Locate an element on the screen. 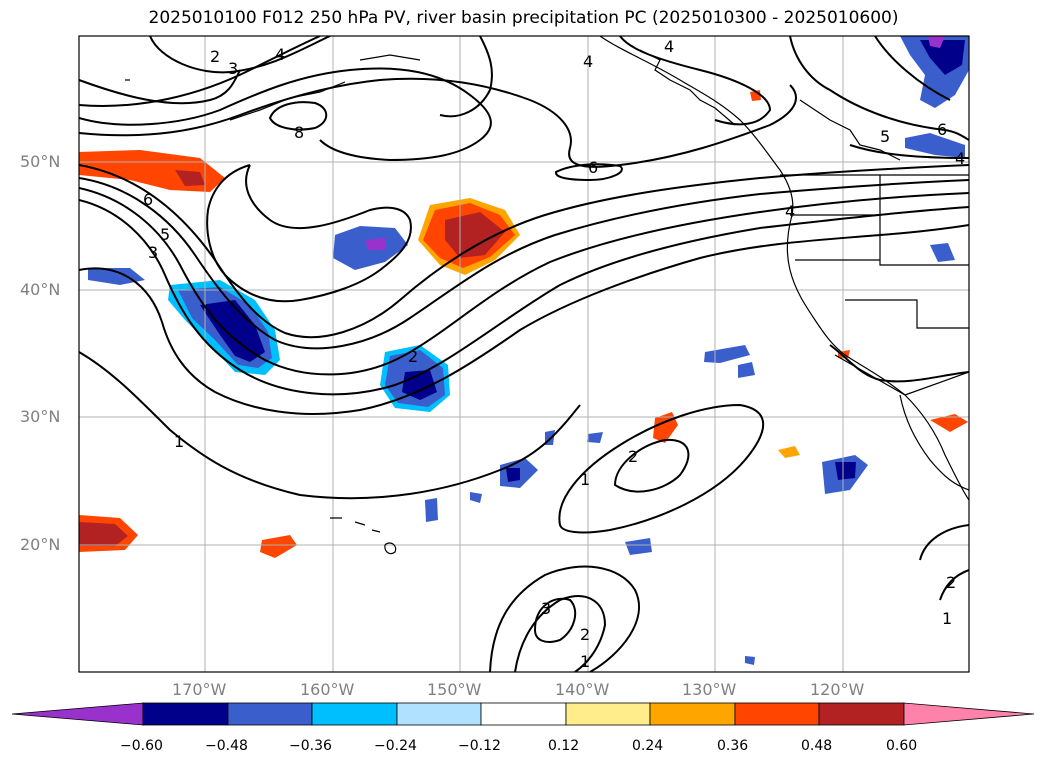  colorbar-tick-label: 0.60 is located at coordinates (902, 746).